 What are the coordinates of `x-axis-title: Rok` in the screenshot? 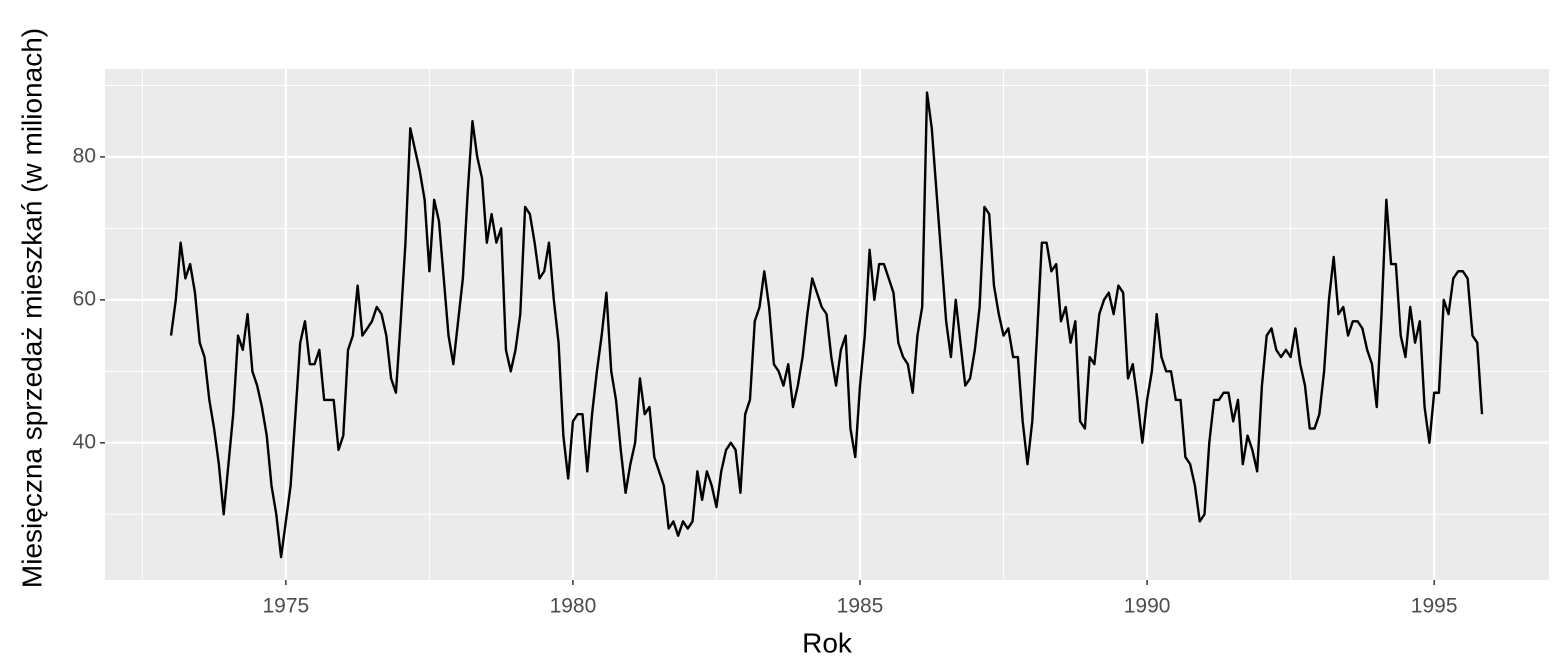 It's located at (827, 642).